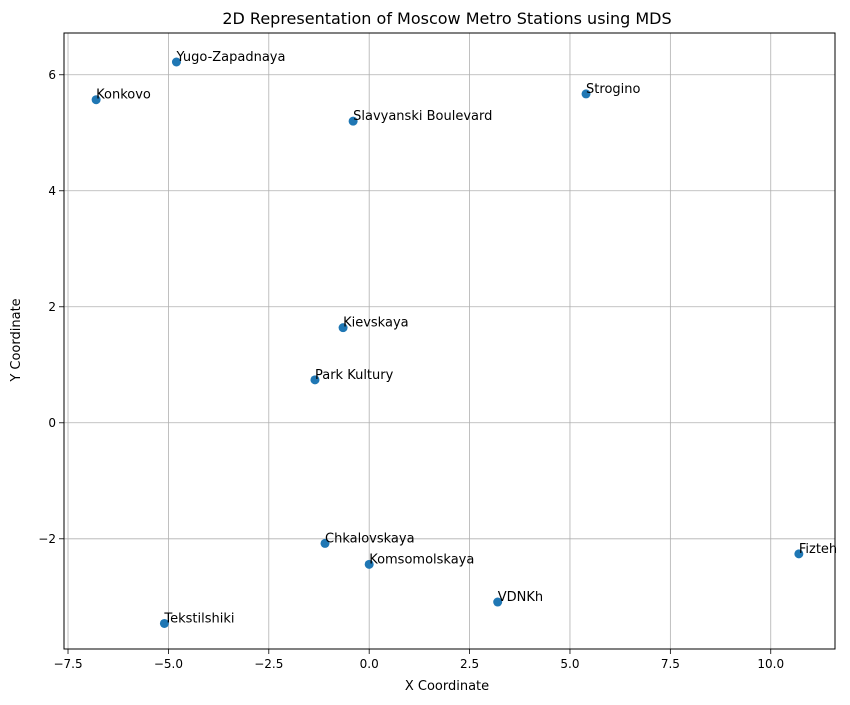  What do you see at coordinates (818, 549) in the screenshot?
I see `point-label: Fizteh` at bounding box center [818, 549].